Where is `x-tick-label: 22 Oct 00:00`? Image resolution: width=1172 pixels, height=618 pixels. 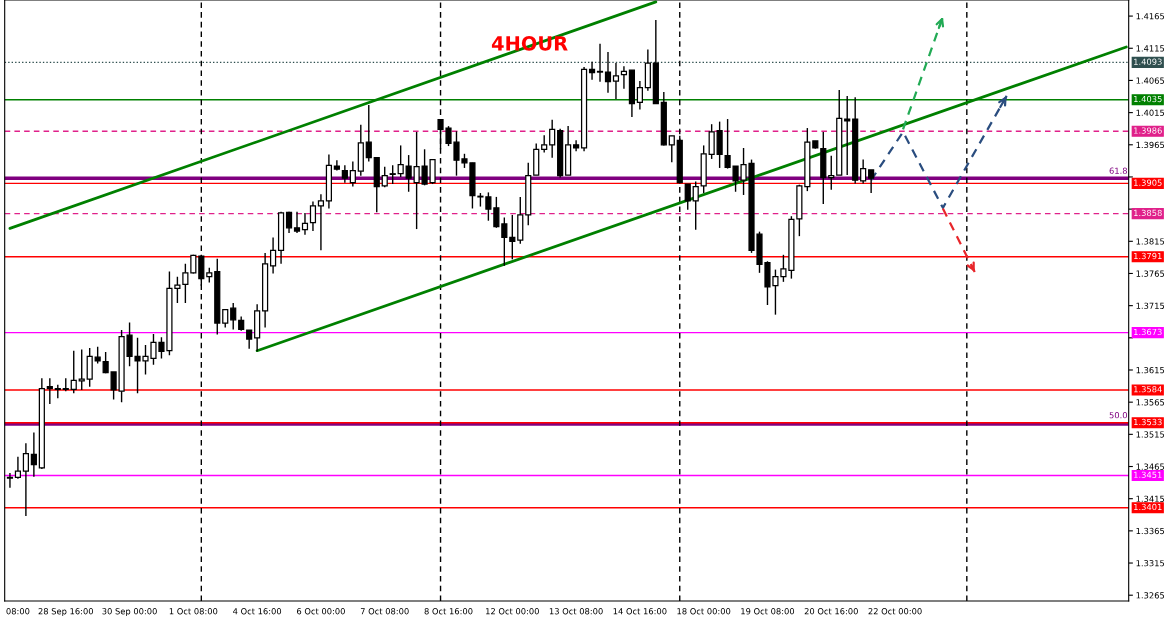
x-tick-label: 22 Oct 00:00 is located at coordinates (895, 611).